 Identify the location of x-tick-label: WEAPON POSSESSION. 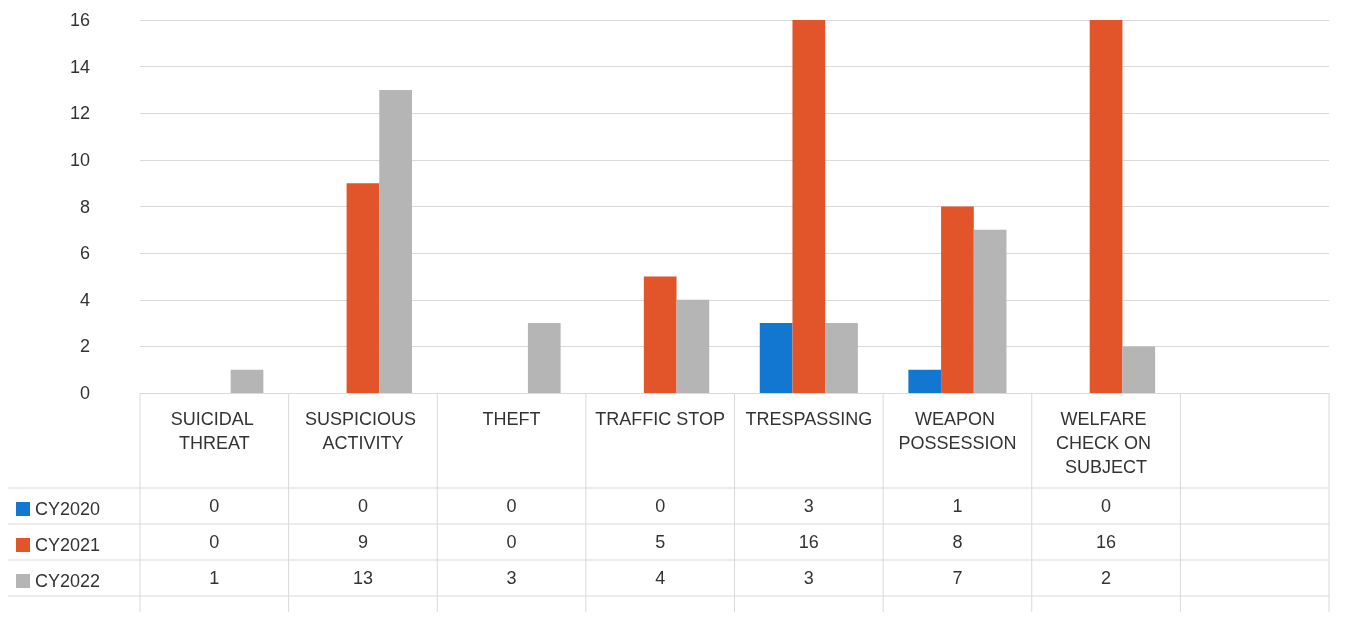
(957, 431).